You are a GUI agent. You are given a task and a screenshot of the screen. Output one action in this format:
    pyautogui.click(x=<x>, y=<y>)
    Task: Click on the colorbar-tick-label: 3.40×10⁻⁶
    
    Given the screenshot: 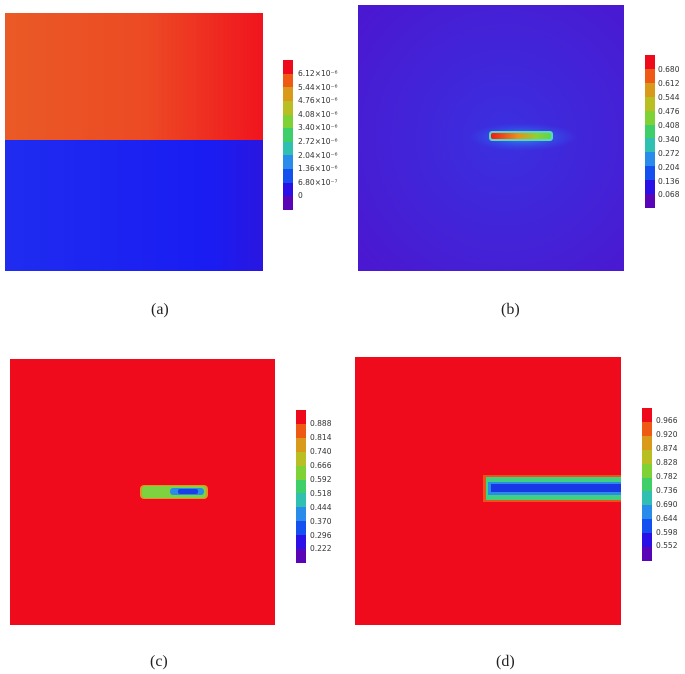 What is the action you would take?
    pyautogui.click(x=318, y=128)
    